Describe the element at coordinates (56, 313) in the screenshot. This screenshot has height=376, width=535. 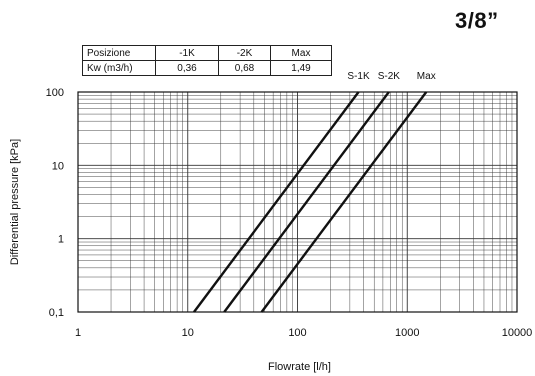
I see `y-tick-label: 0,1` at that location.